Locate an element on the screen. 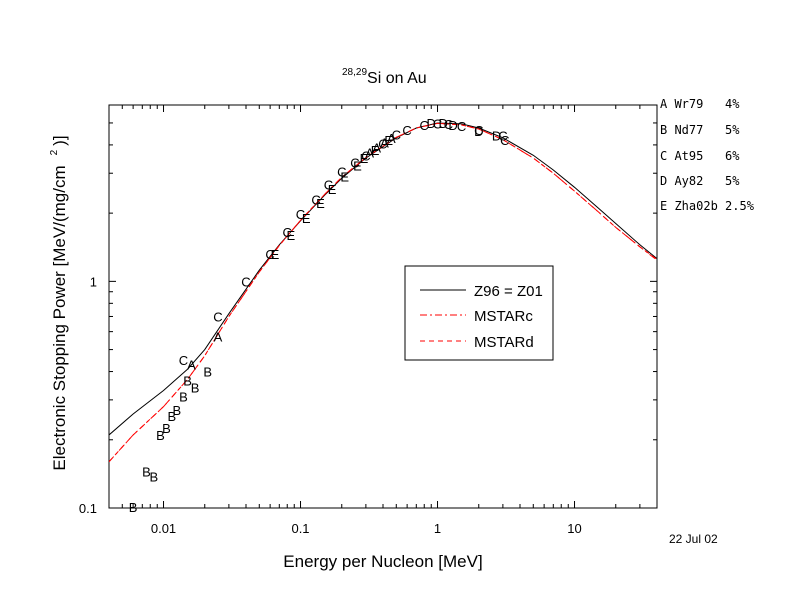 The width and height of the screenshot is (800, 600). reference-c: C At95 6% is located at coordinates (700, 156).